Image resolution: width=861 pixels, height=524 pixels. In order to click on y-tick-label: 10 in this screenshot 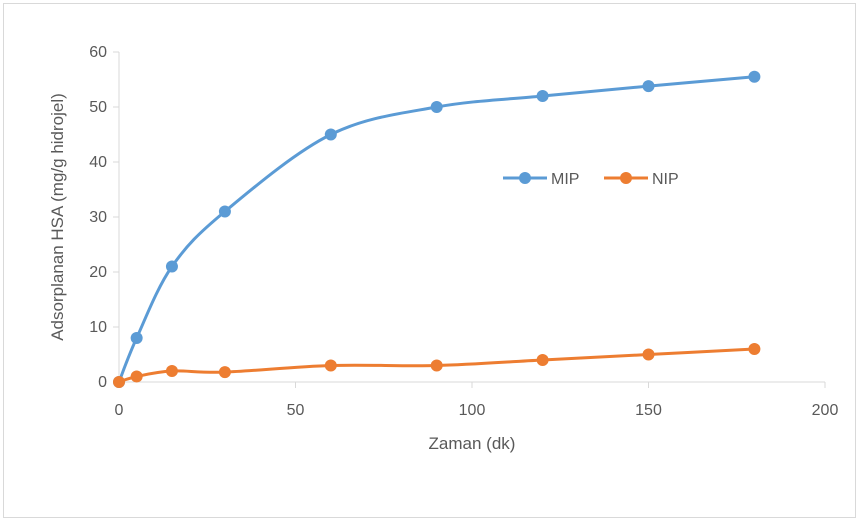, I will do `click(98, 327)`.